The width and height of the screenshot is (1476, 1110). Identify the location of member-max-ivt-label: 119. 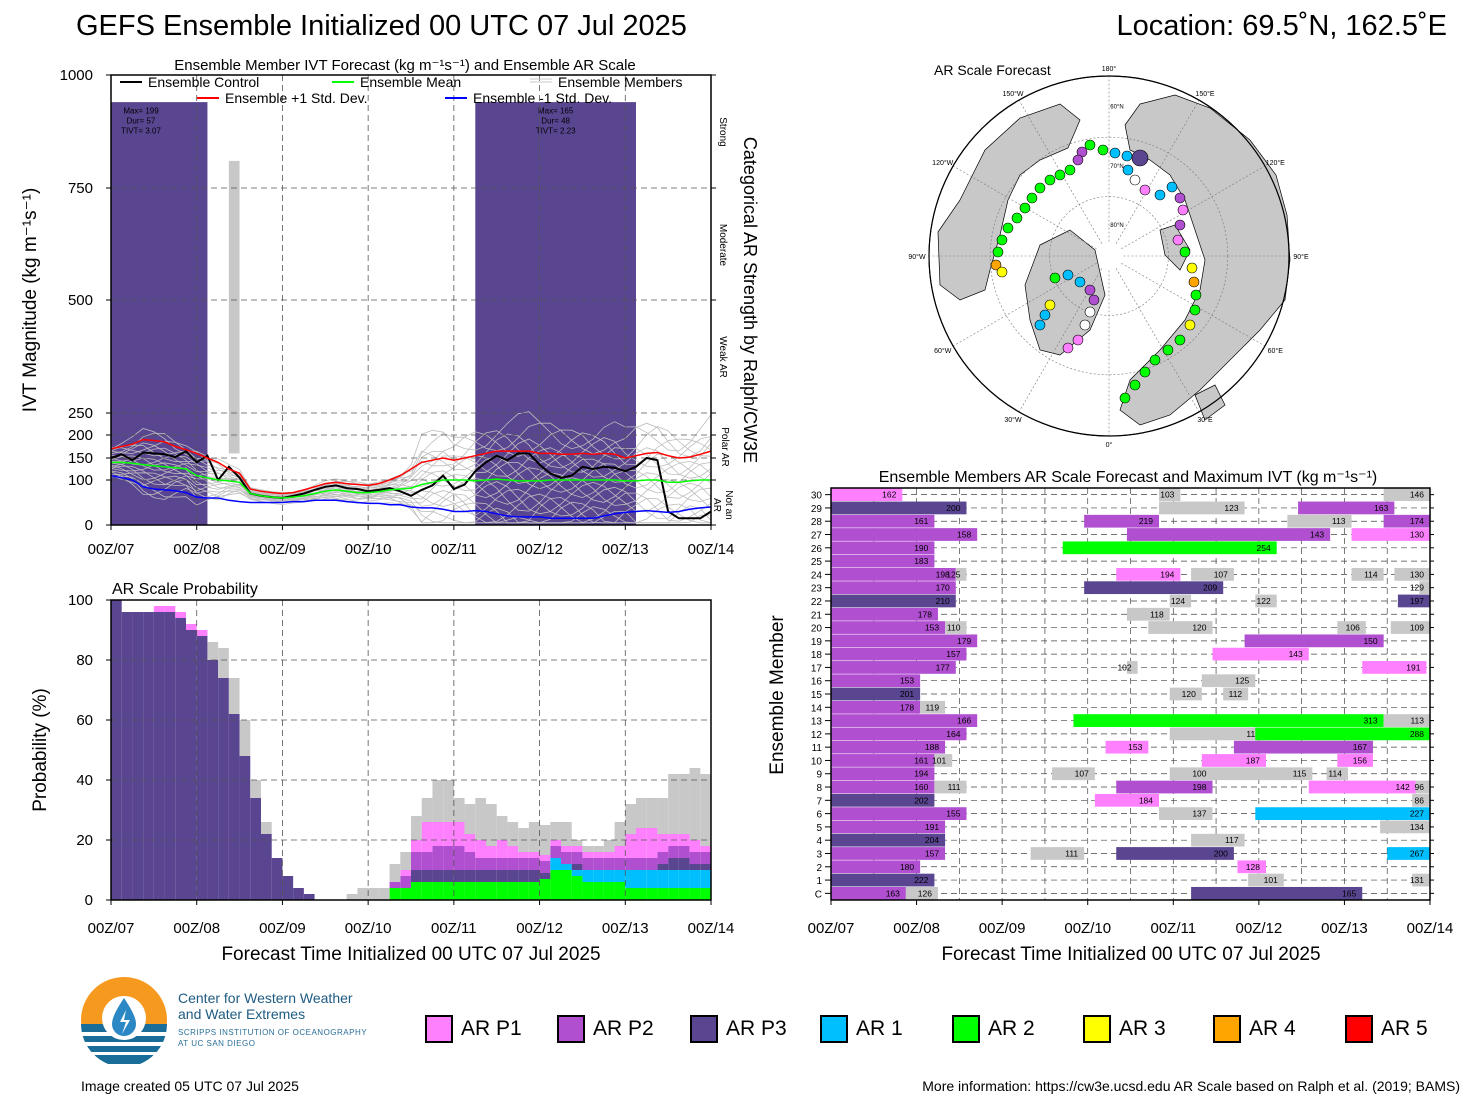
(933, 707).